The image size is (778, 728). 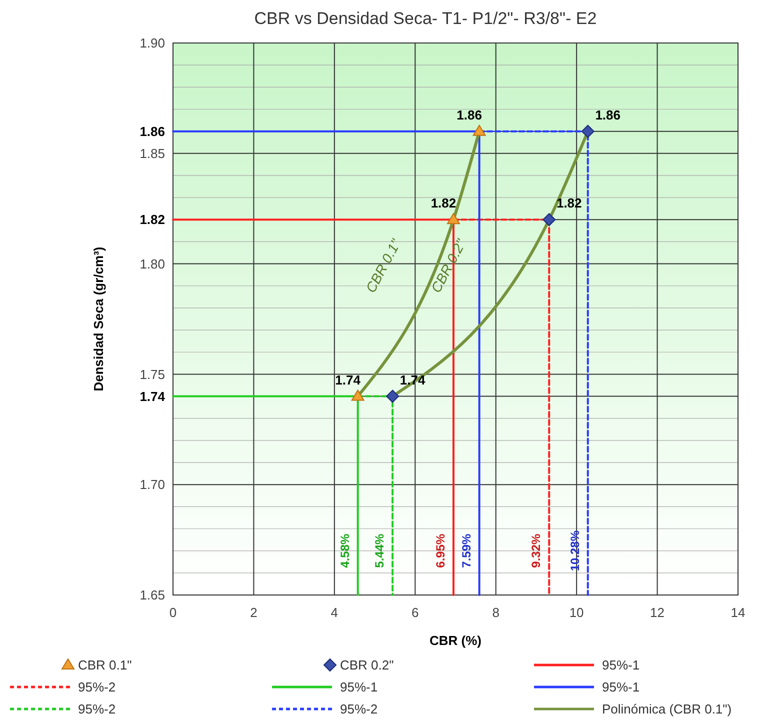 What do you see at coordinates (105, 665) in the screenshot?
I see `legend-label: CBR 0.1"` at bounding box center [105, 665].